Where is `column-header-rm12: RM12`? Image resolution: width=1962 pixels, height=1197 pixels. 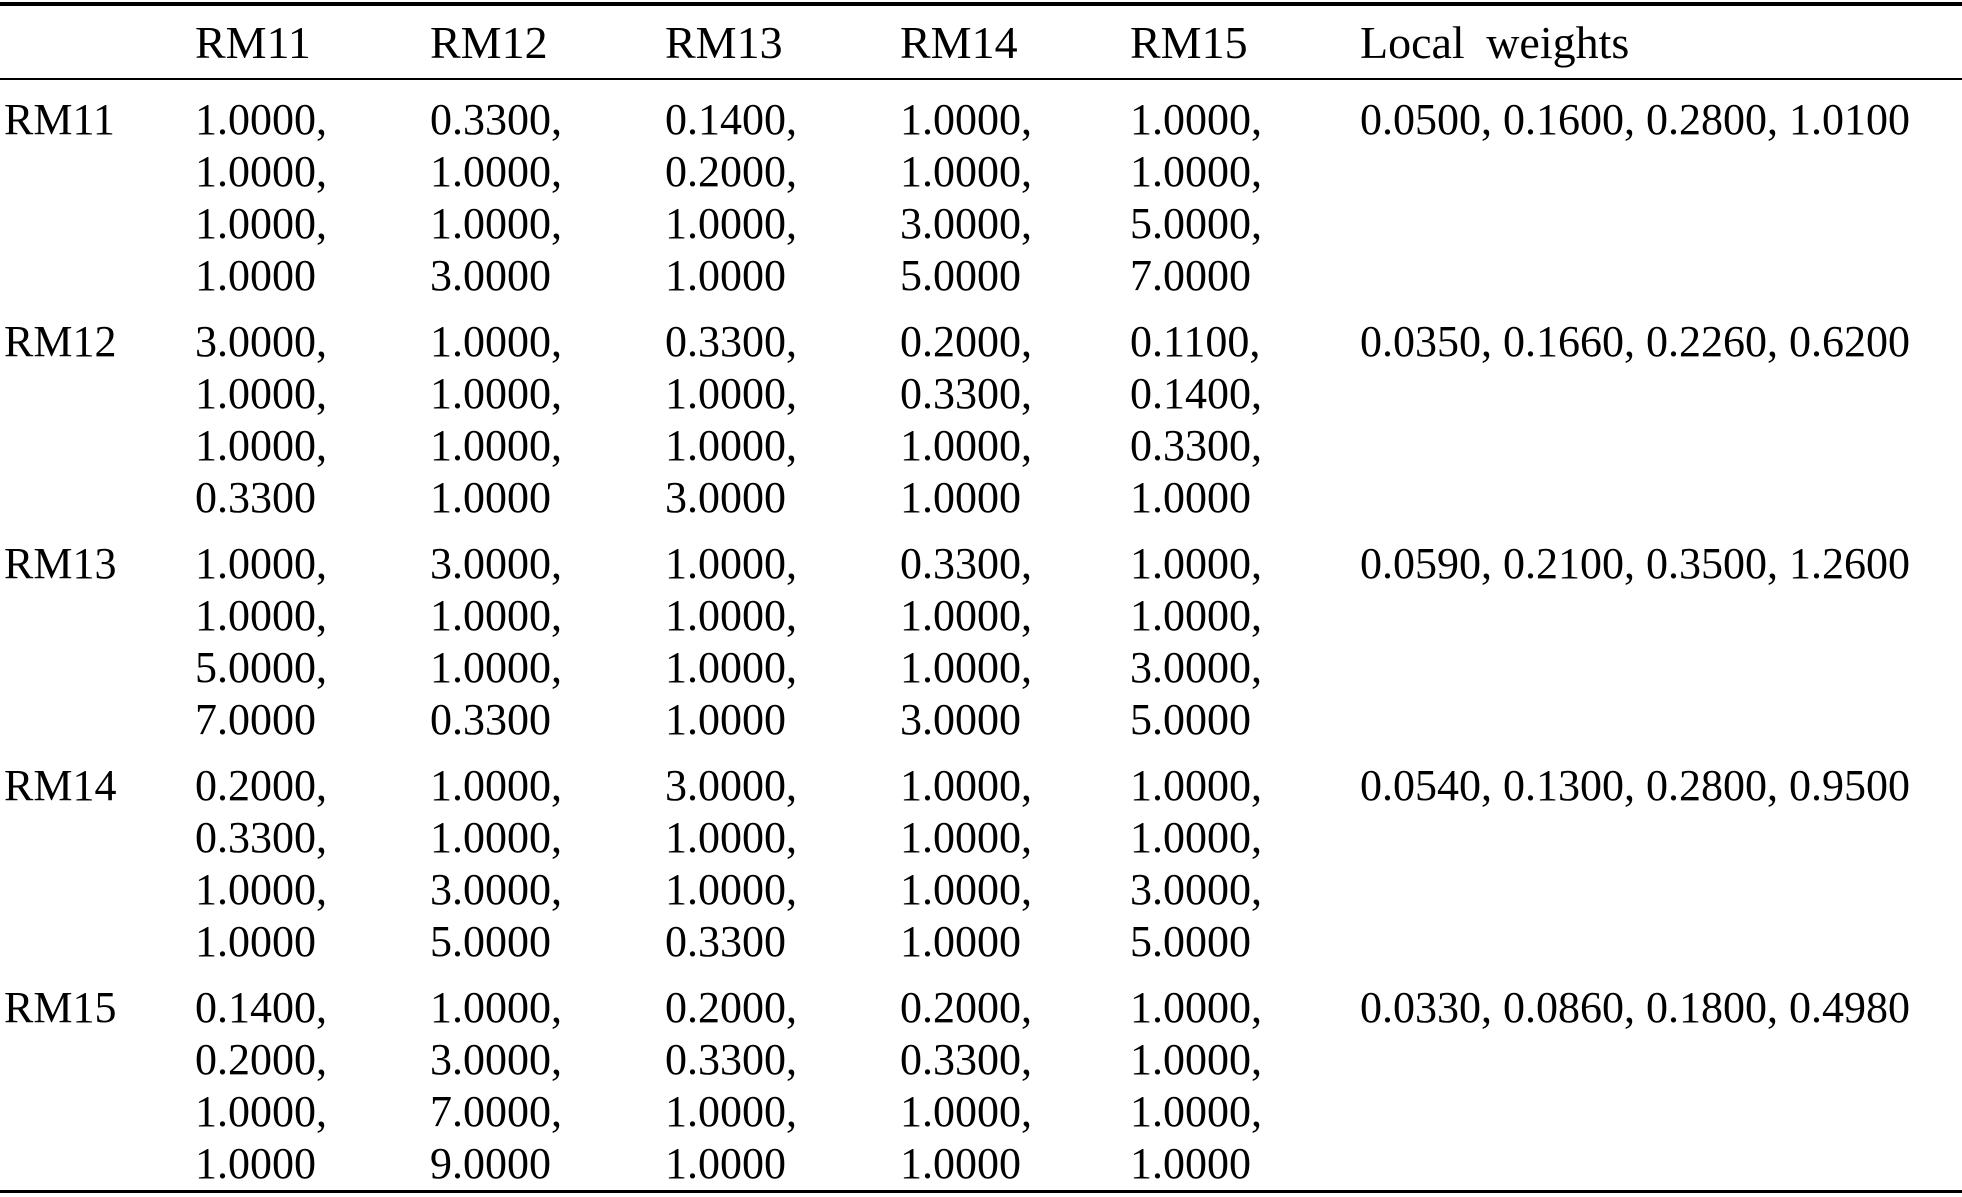 column-header-rm12: RM12 is located at coordinates (547, 42).